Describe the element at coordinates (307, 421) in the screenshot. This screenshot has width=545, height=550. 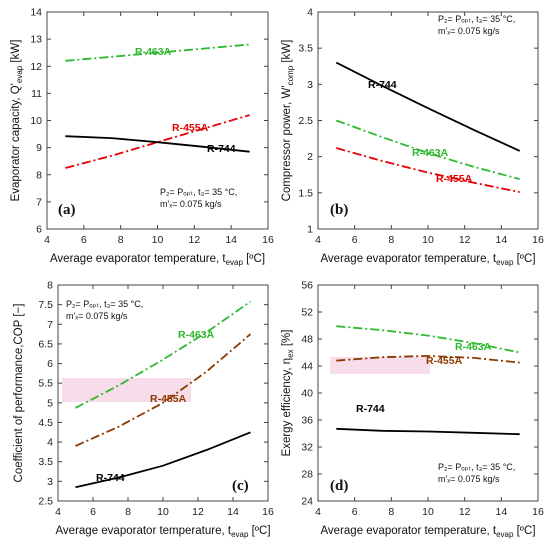
I see `y-tick-label: 36` at that location.